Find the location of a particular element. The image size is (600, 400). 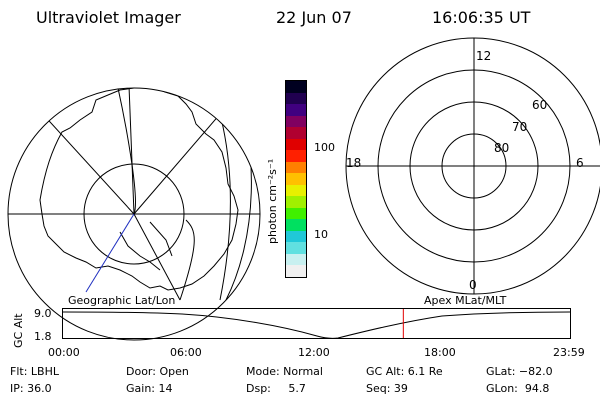

instrument-title: Ultraviolet Imager is located at coordinates (108, 17).